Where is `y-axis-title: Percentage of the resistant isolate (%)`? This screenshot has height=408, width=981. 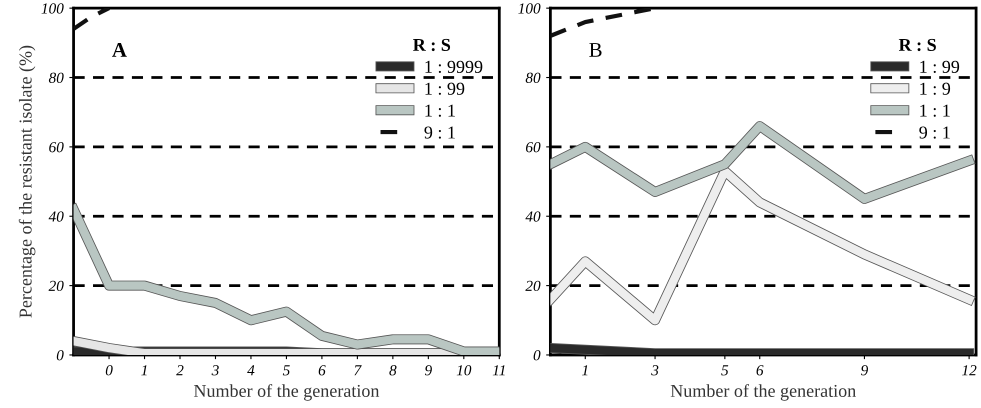 y-axis-title: Percentage of the resistant isolate (%) is located at coordinates (27, 182).